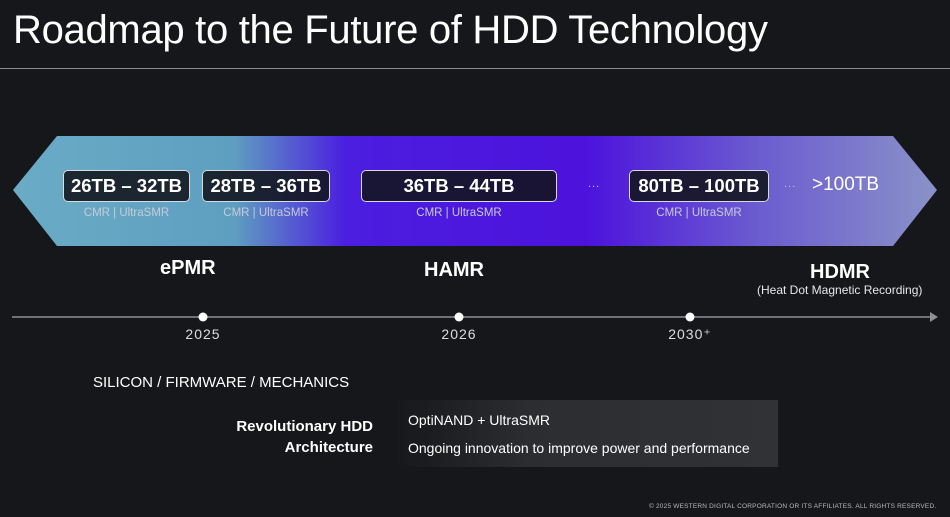 The height and width of the screenshot is (517, 950). What do you see at coordinates (459, 213) in the screenshot?
I see `capacity-sub-3: CMR | UltraSMR` at bounding box center [459, 213].